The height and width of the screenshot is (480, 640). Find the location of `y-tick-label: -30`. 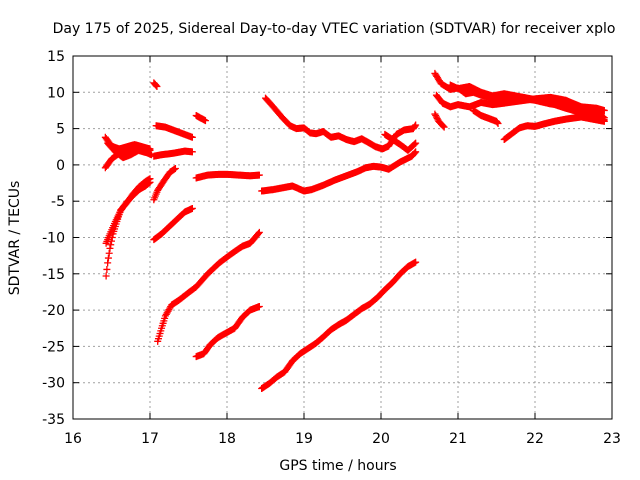

y-tick-label: -30 is located at coordinates (53, 384).